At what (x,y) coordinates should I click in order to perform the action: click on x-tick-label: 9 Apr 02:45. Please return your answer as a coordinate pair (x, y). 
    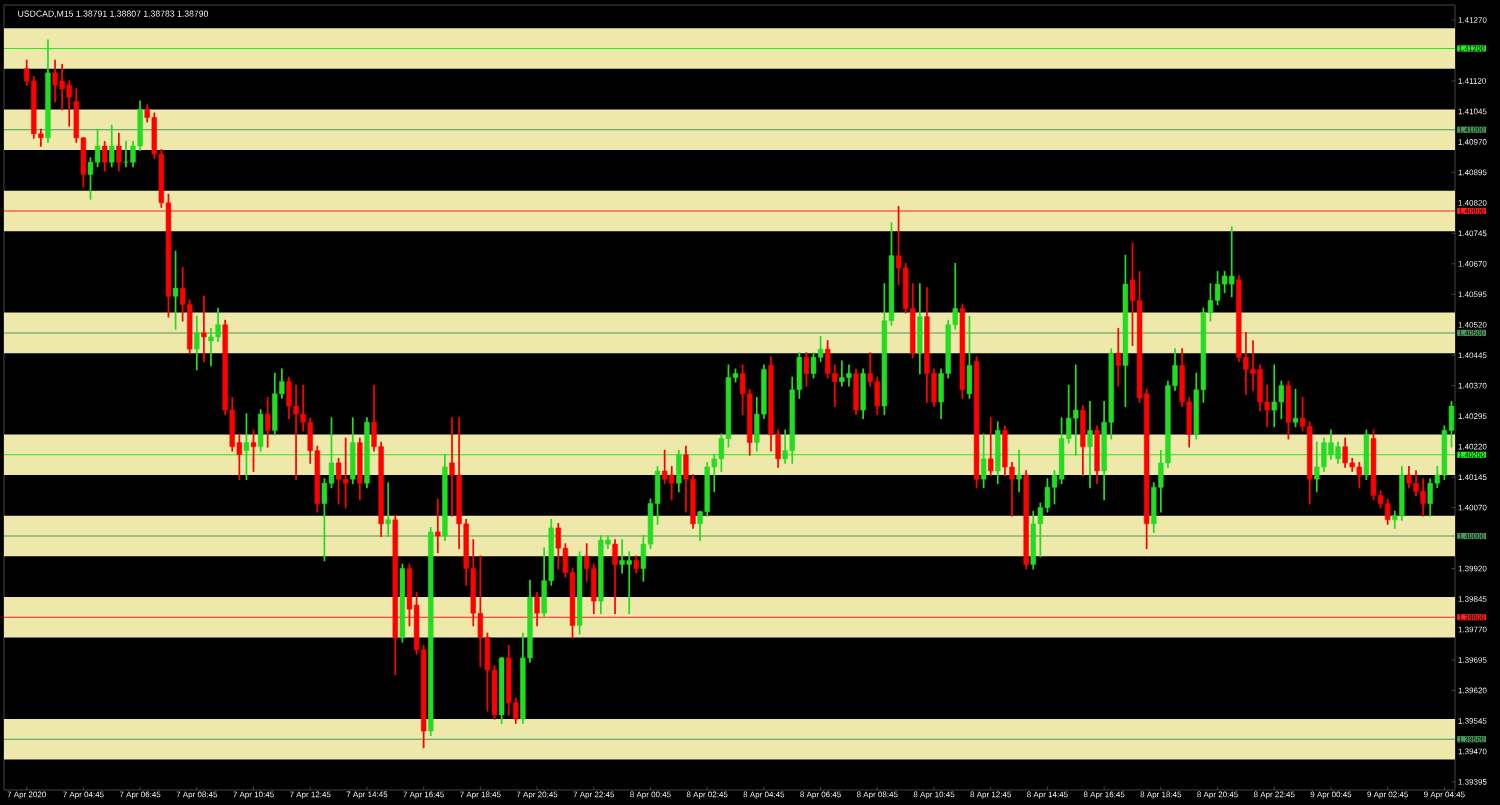
    Looking at the image, I should click on (1388, 795).